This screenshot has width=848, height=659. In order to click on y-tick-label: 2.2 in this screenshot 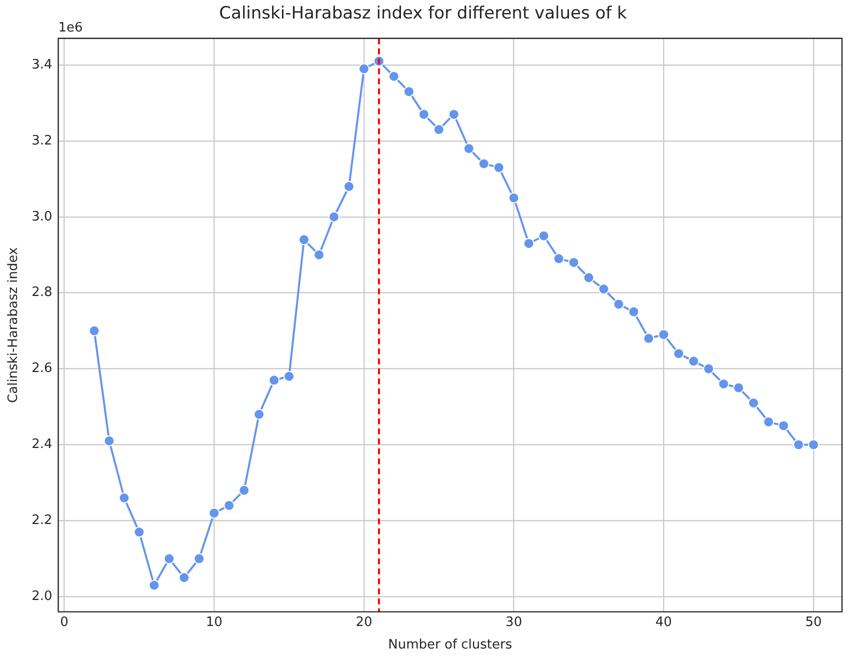, I will do `click(42, 520)`.